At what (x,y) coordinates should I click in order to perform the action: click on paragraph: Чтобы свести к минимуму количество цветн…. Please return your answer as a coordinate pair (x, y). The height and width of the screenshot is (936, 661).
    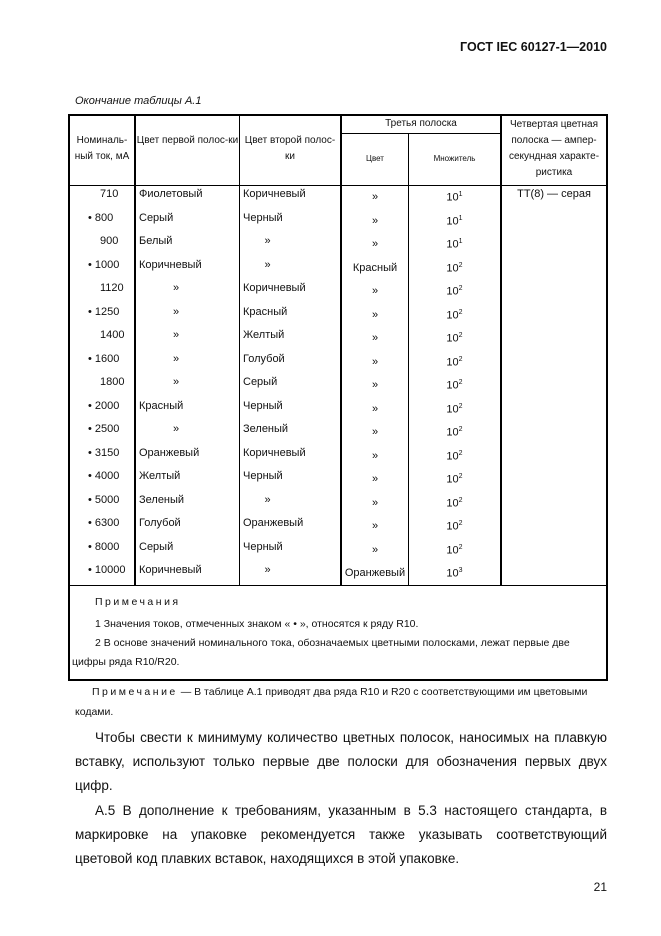
    Looking at the image, I should click on (341, 761).